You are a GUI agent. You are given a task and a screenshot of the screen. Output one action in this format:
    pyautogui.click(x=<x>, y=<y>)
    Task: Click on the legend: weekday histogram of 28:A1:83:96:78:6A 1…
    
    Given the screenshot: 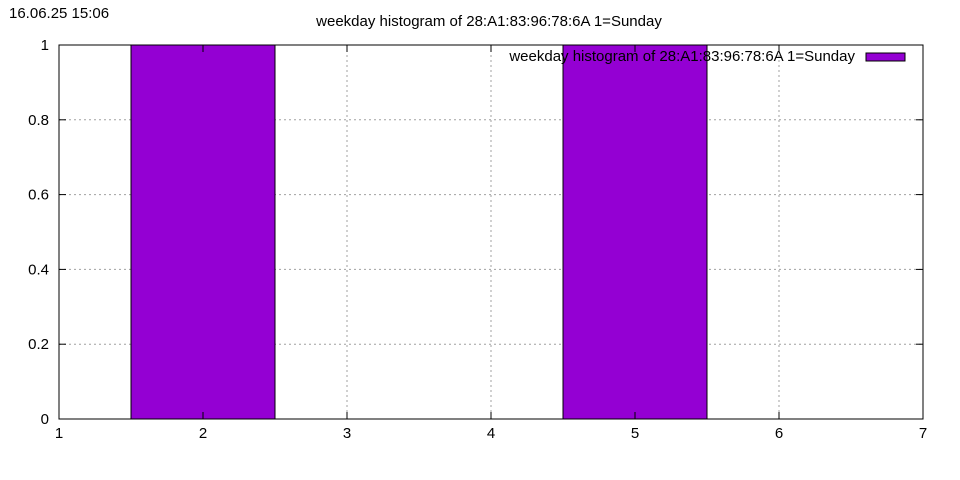 What is the action you would take?
    pyautogui.click(x=707, y=56)
    